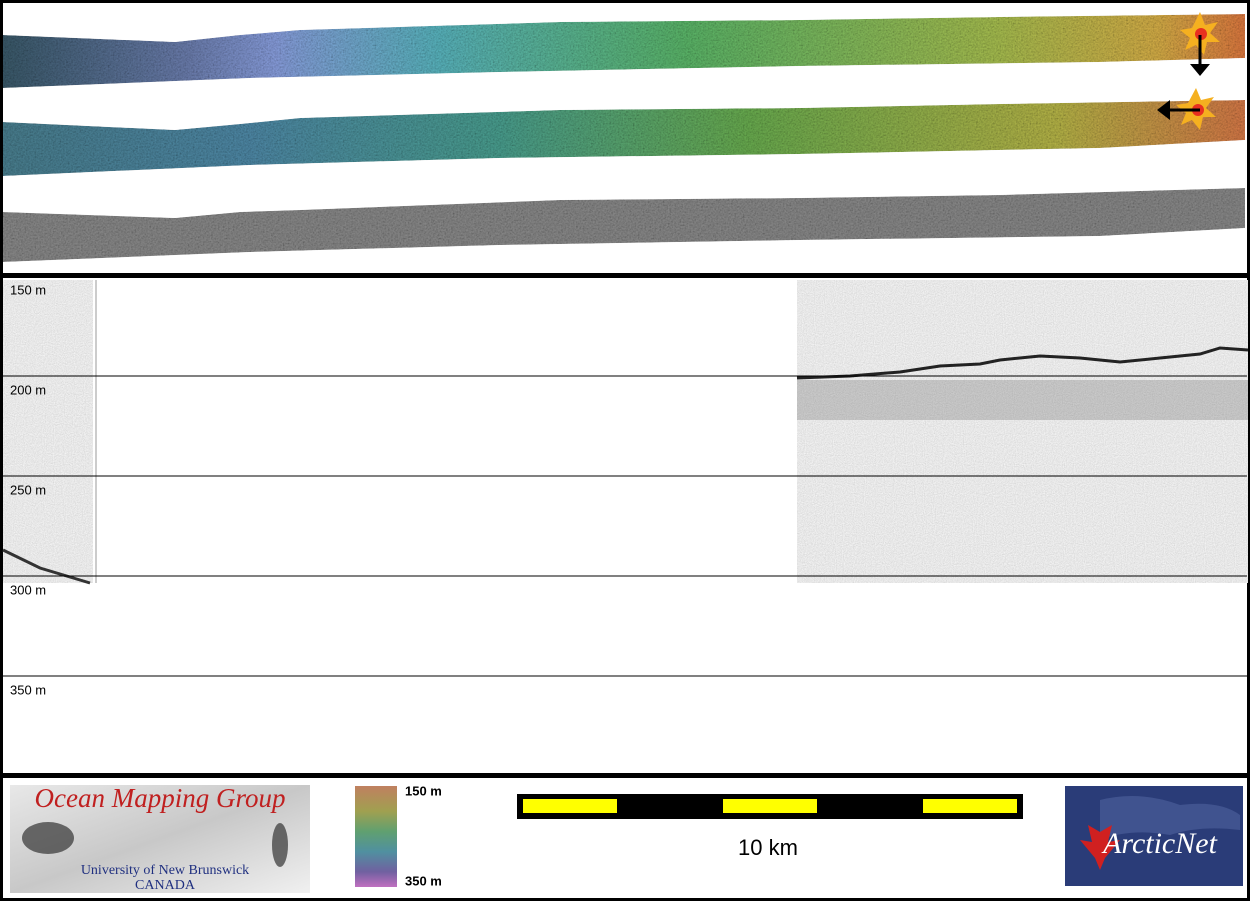  What do you see at coordinates (423, 880) in the screenshot?
I see `colorbar-label: 350 m` at bounding box center [423, 880].